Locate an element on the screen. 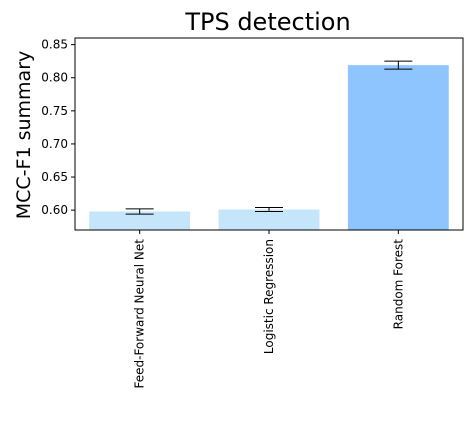  x-tick-label-0: Feed-Forward Neural Net is located at coordinates (140, 314).